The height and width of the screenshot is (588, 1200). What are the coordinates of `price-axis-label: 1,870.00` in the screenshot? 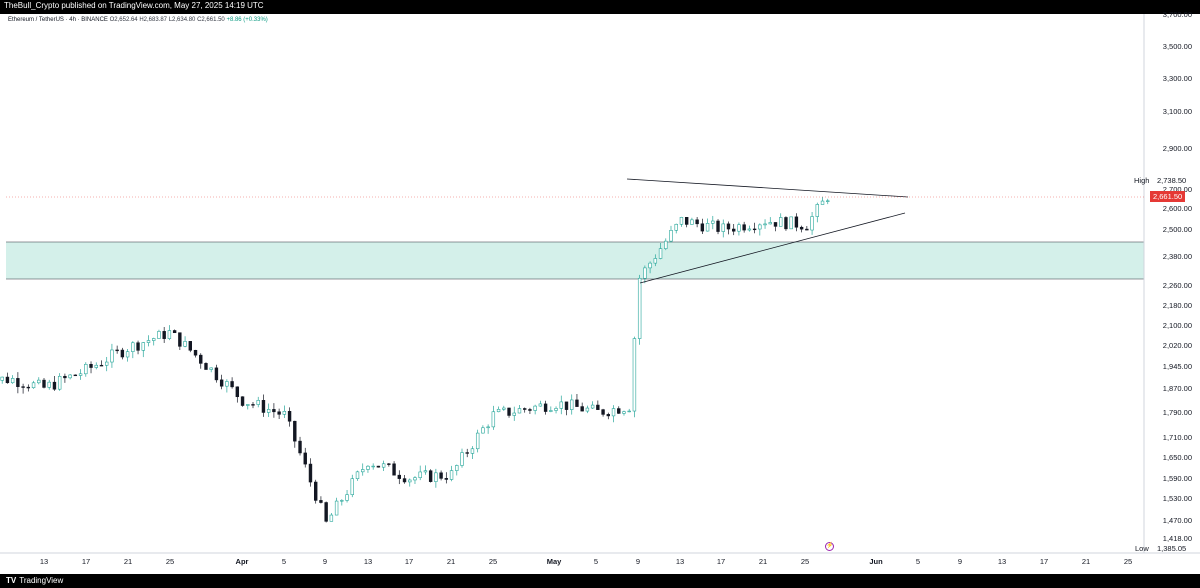 It's located at (1177, 388).